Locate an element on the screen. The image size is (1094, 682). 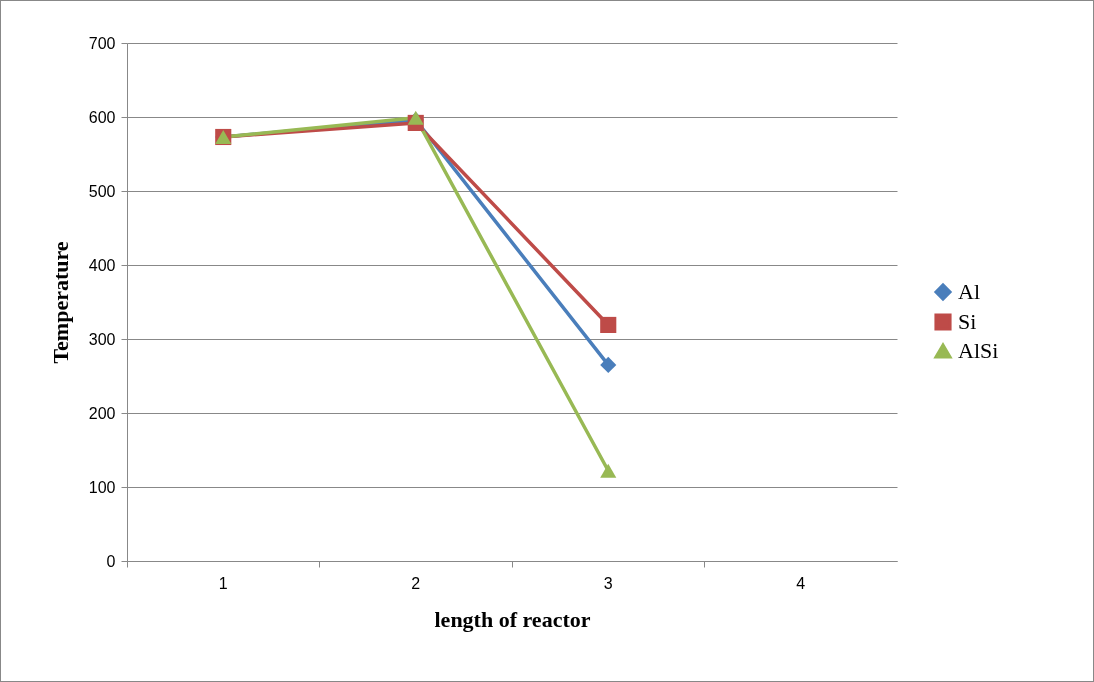
legend-label: Si is located at coordinates (967, 321).